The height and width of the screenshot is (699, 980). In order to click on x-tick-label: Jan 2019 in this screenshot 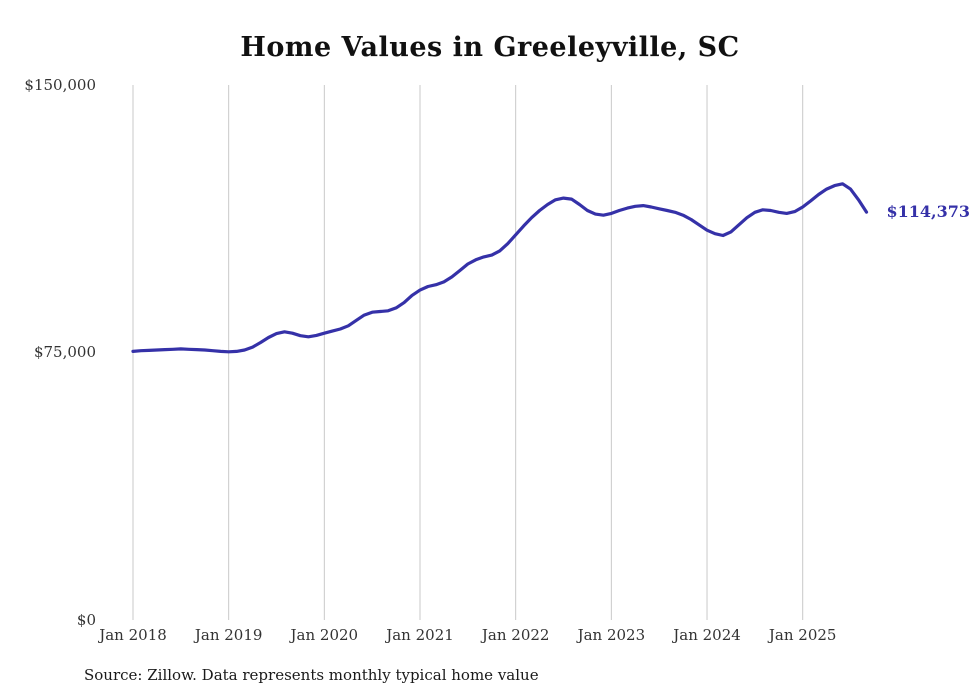, I will do `click(228, 635)`.